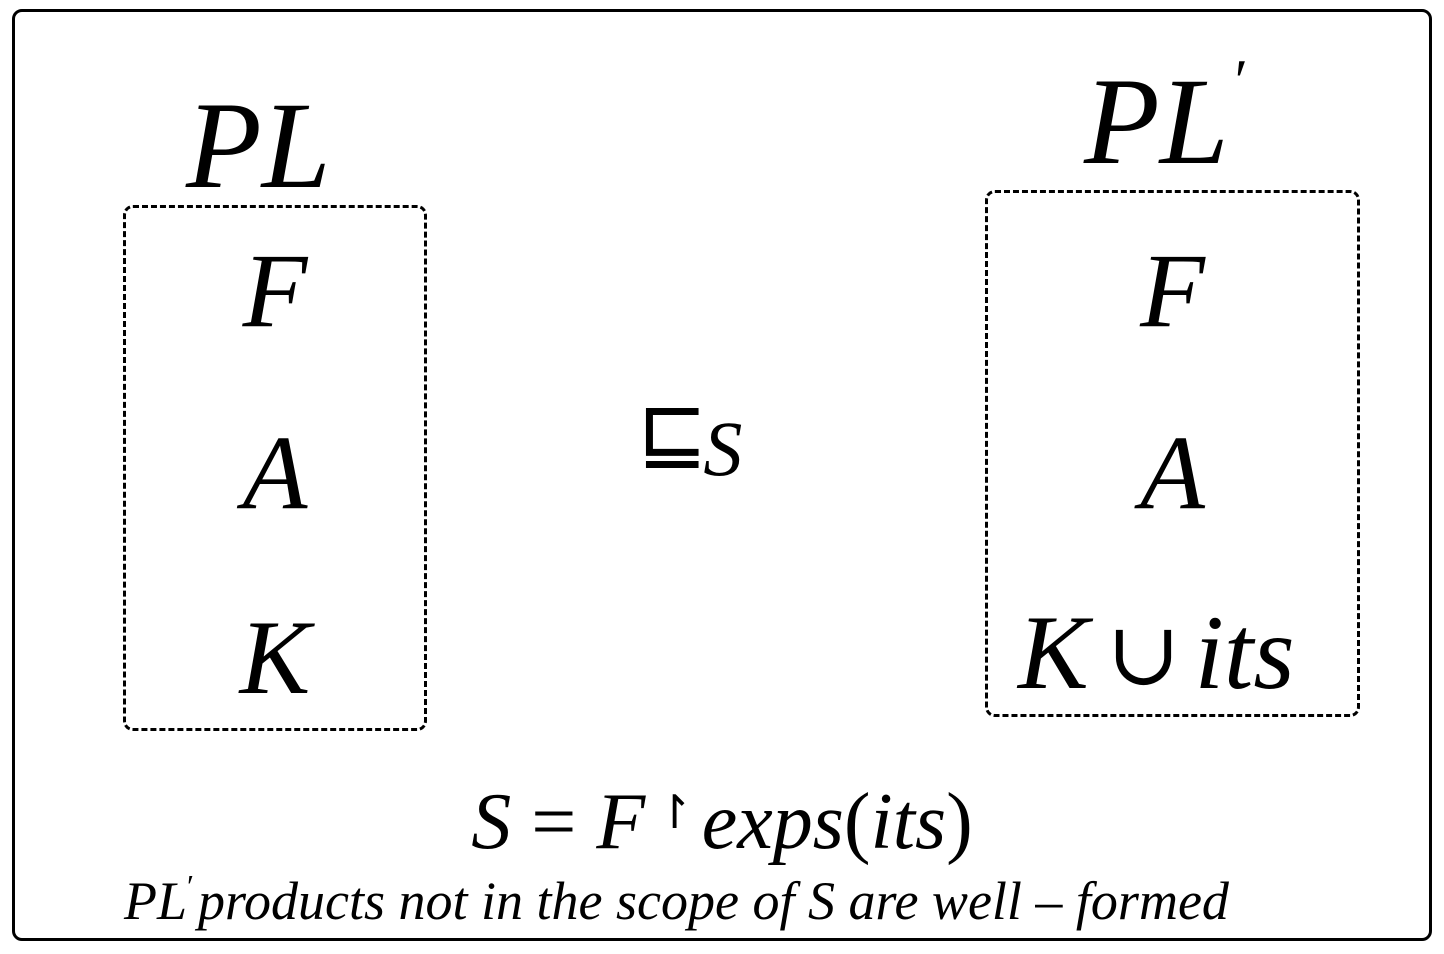 The width and height of the screenshot is (1444, 954). Describe the element at coordinates (672, 432) in the screenshot. I see `refinement-operator: ⊑` at that location.